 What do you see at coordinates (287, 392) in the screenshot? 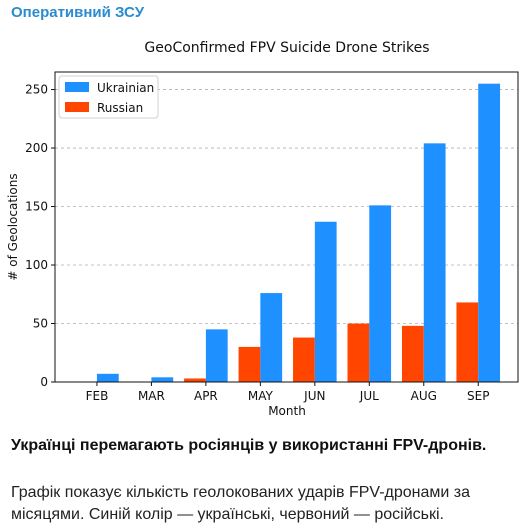
I see `x-ticks: FEB MAR APR MAY JUN JUL AUG SEP` at bounding box center [287, 392].